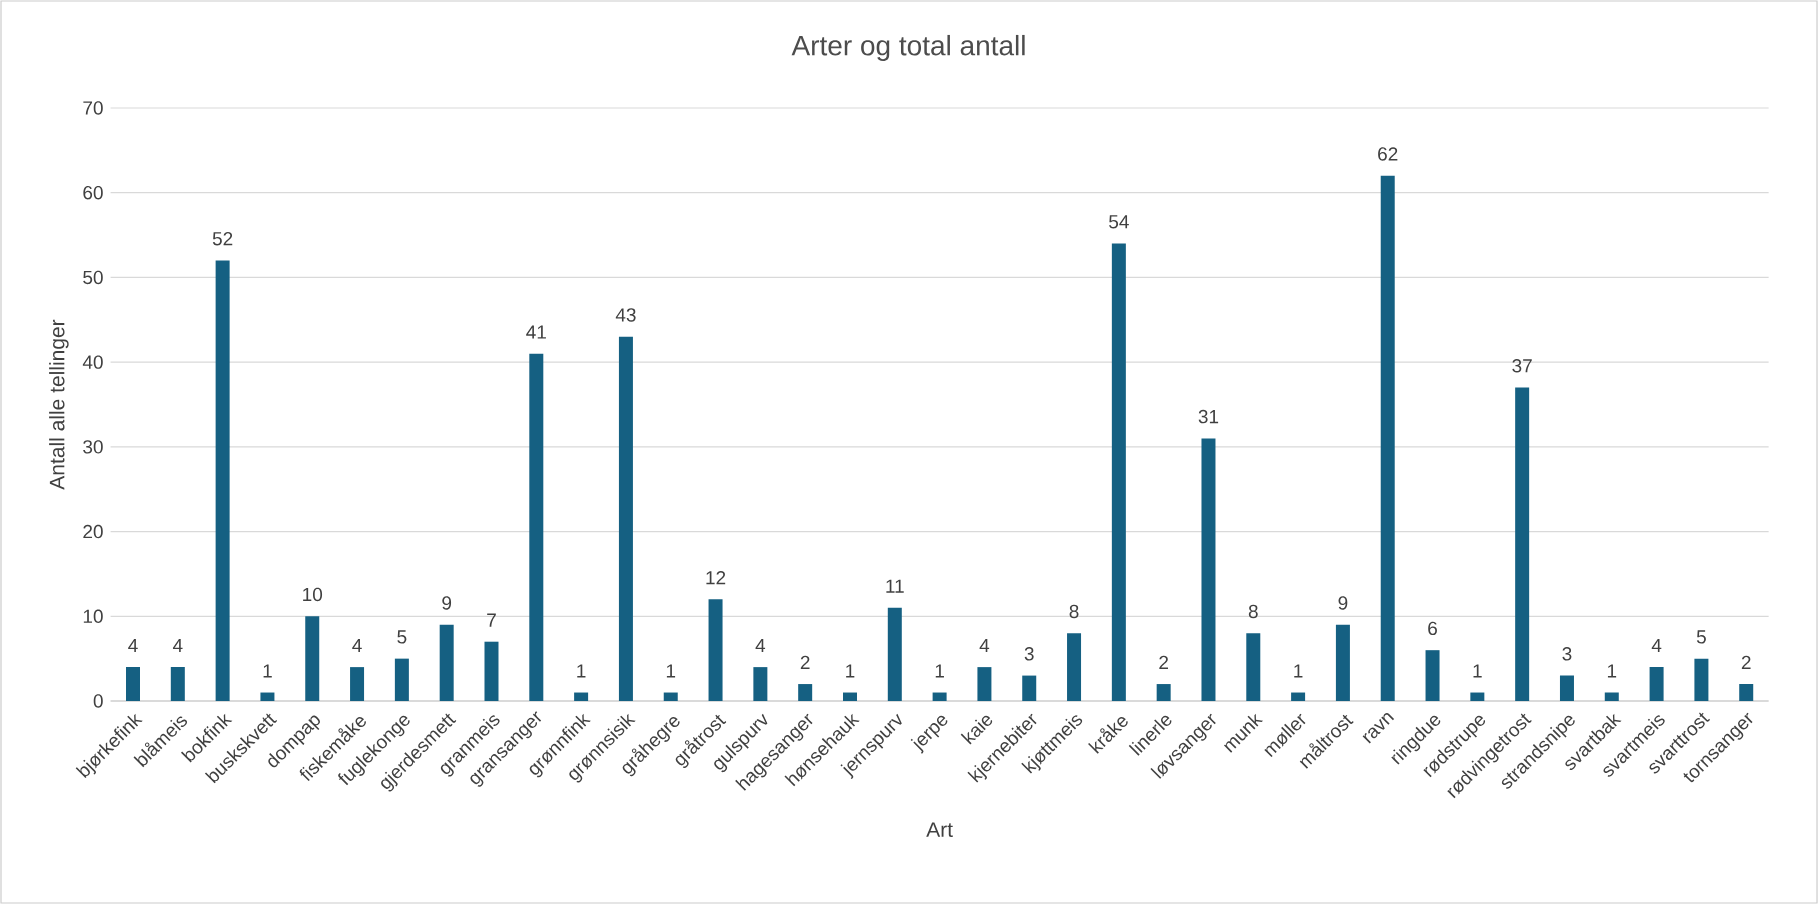  What do you see at coordinates (92, 362) in the screenshot?
I see `y-tick-label: 40` at bounding box center [92, 362].